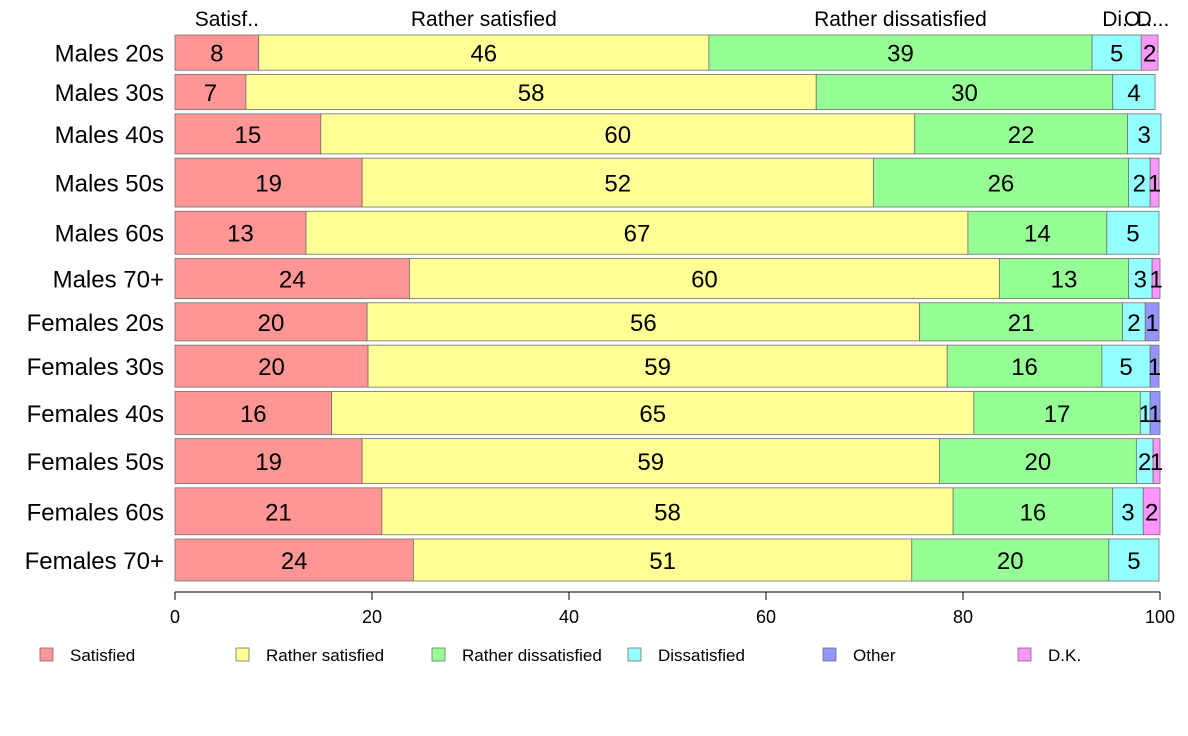 Image resolution: width=1188 pixels, height=736 pixels. I want to click on x-axis: 0 20 40 60 80 100, so click(672, 609).